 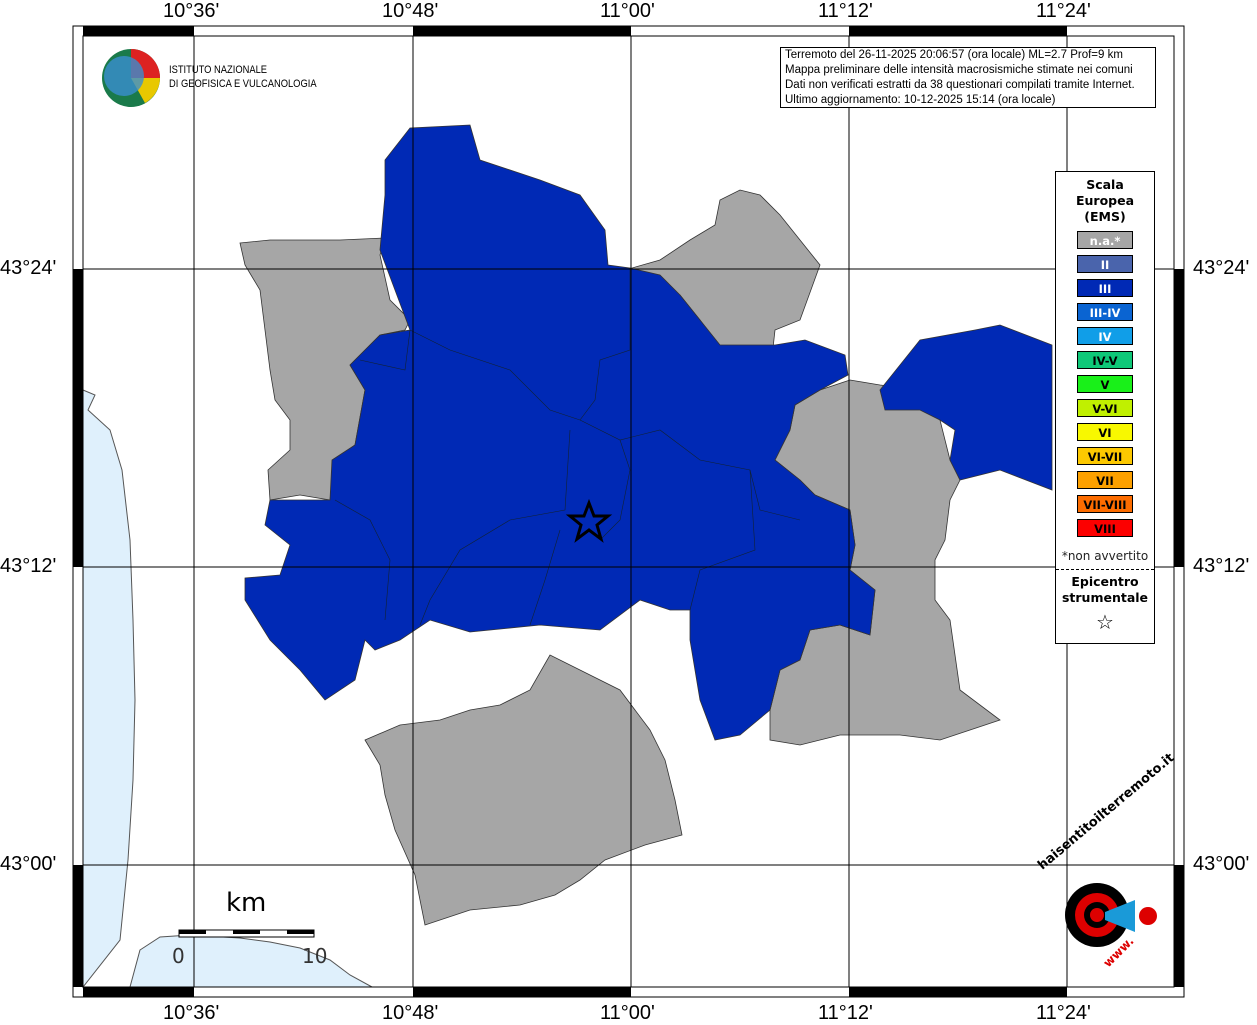 What do you see at coordinates (410, 1013) in the screenshot?
I see `lon-label-bottom: 10°48'` at bounding box center [410, 1013].